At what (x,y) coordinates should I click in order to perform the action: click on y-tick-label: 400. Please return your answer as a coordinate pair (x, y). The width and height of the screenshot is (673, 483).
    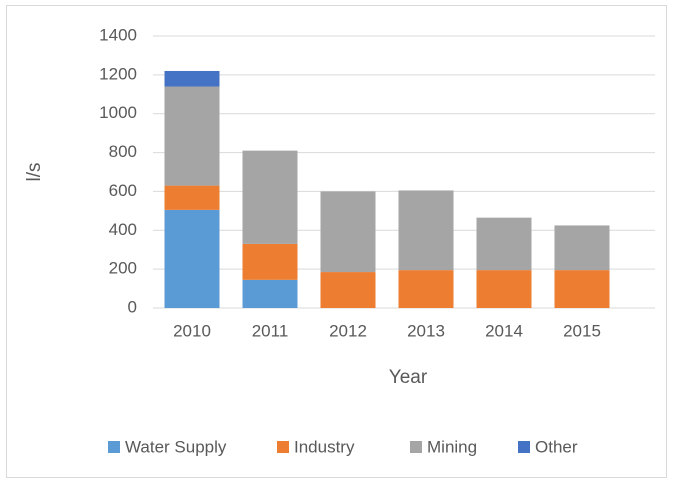
    Looking at the image, I should click on (123, 229).